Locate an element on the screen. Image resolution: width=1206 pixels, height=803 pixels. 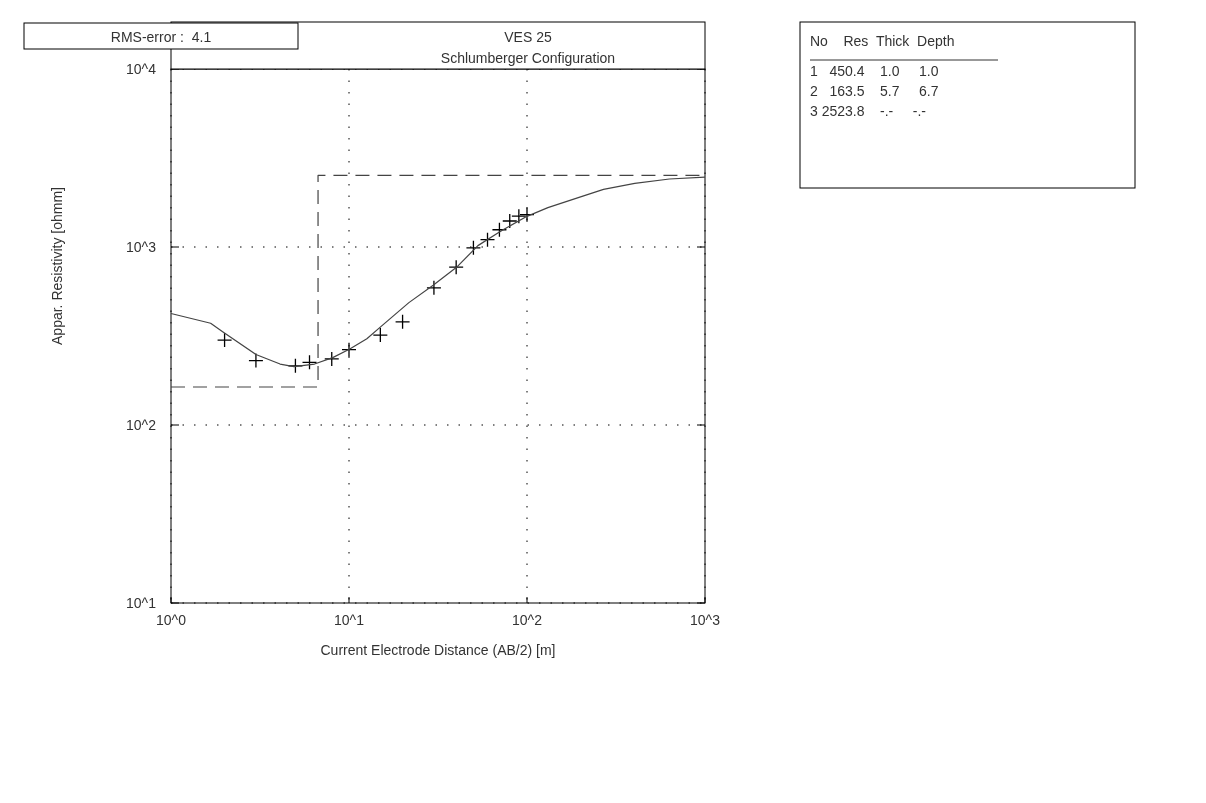
text: 3 2523.8 -.- -.- is located at coordinates (868, 111).